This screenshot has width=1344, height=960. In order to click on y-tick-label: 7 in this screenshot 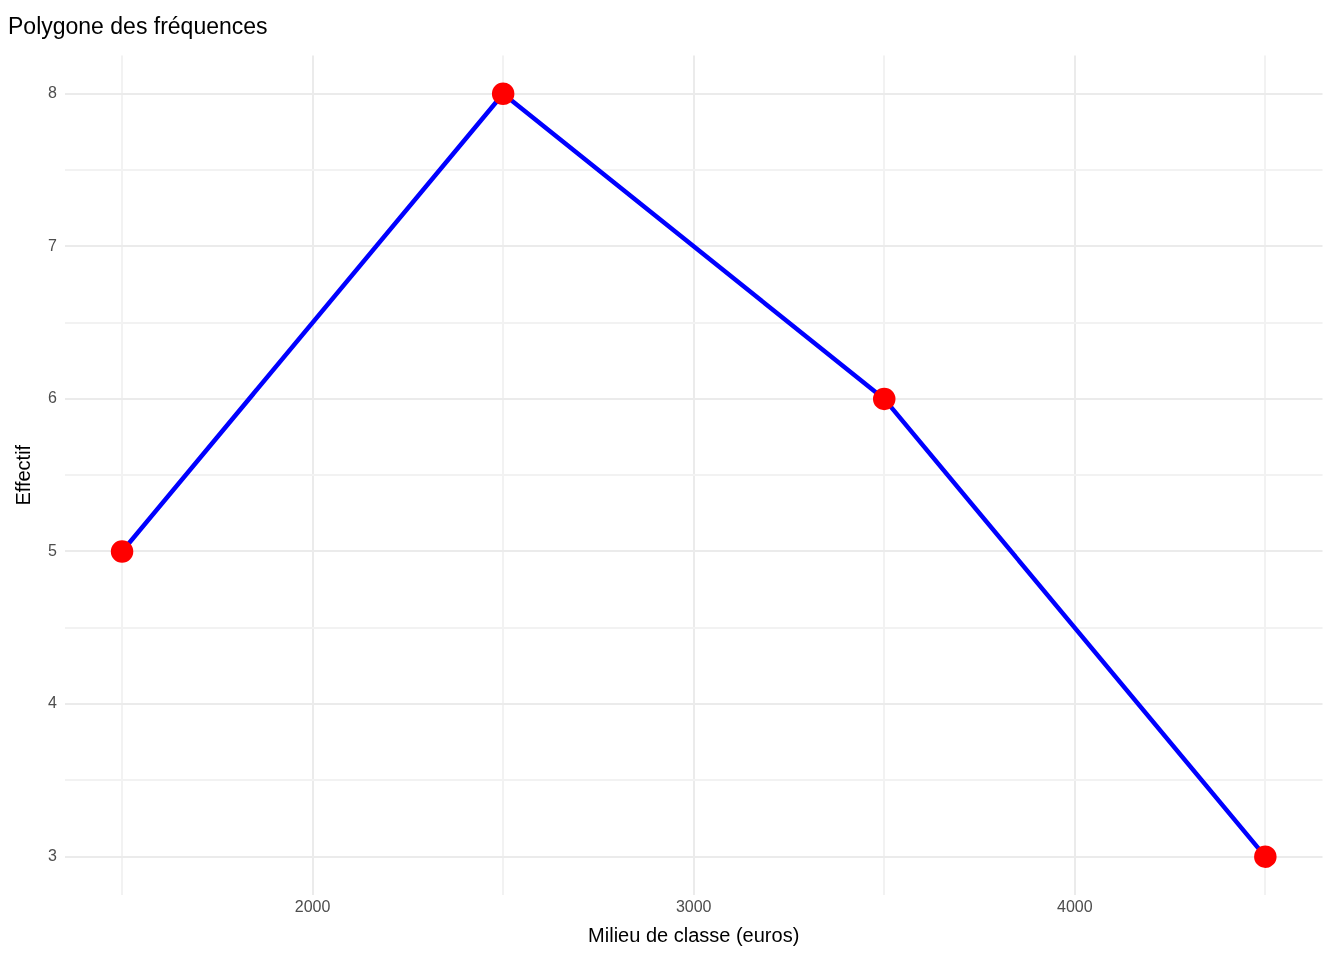, I will do `click(52, 245)`.